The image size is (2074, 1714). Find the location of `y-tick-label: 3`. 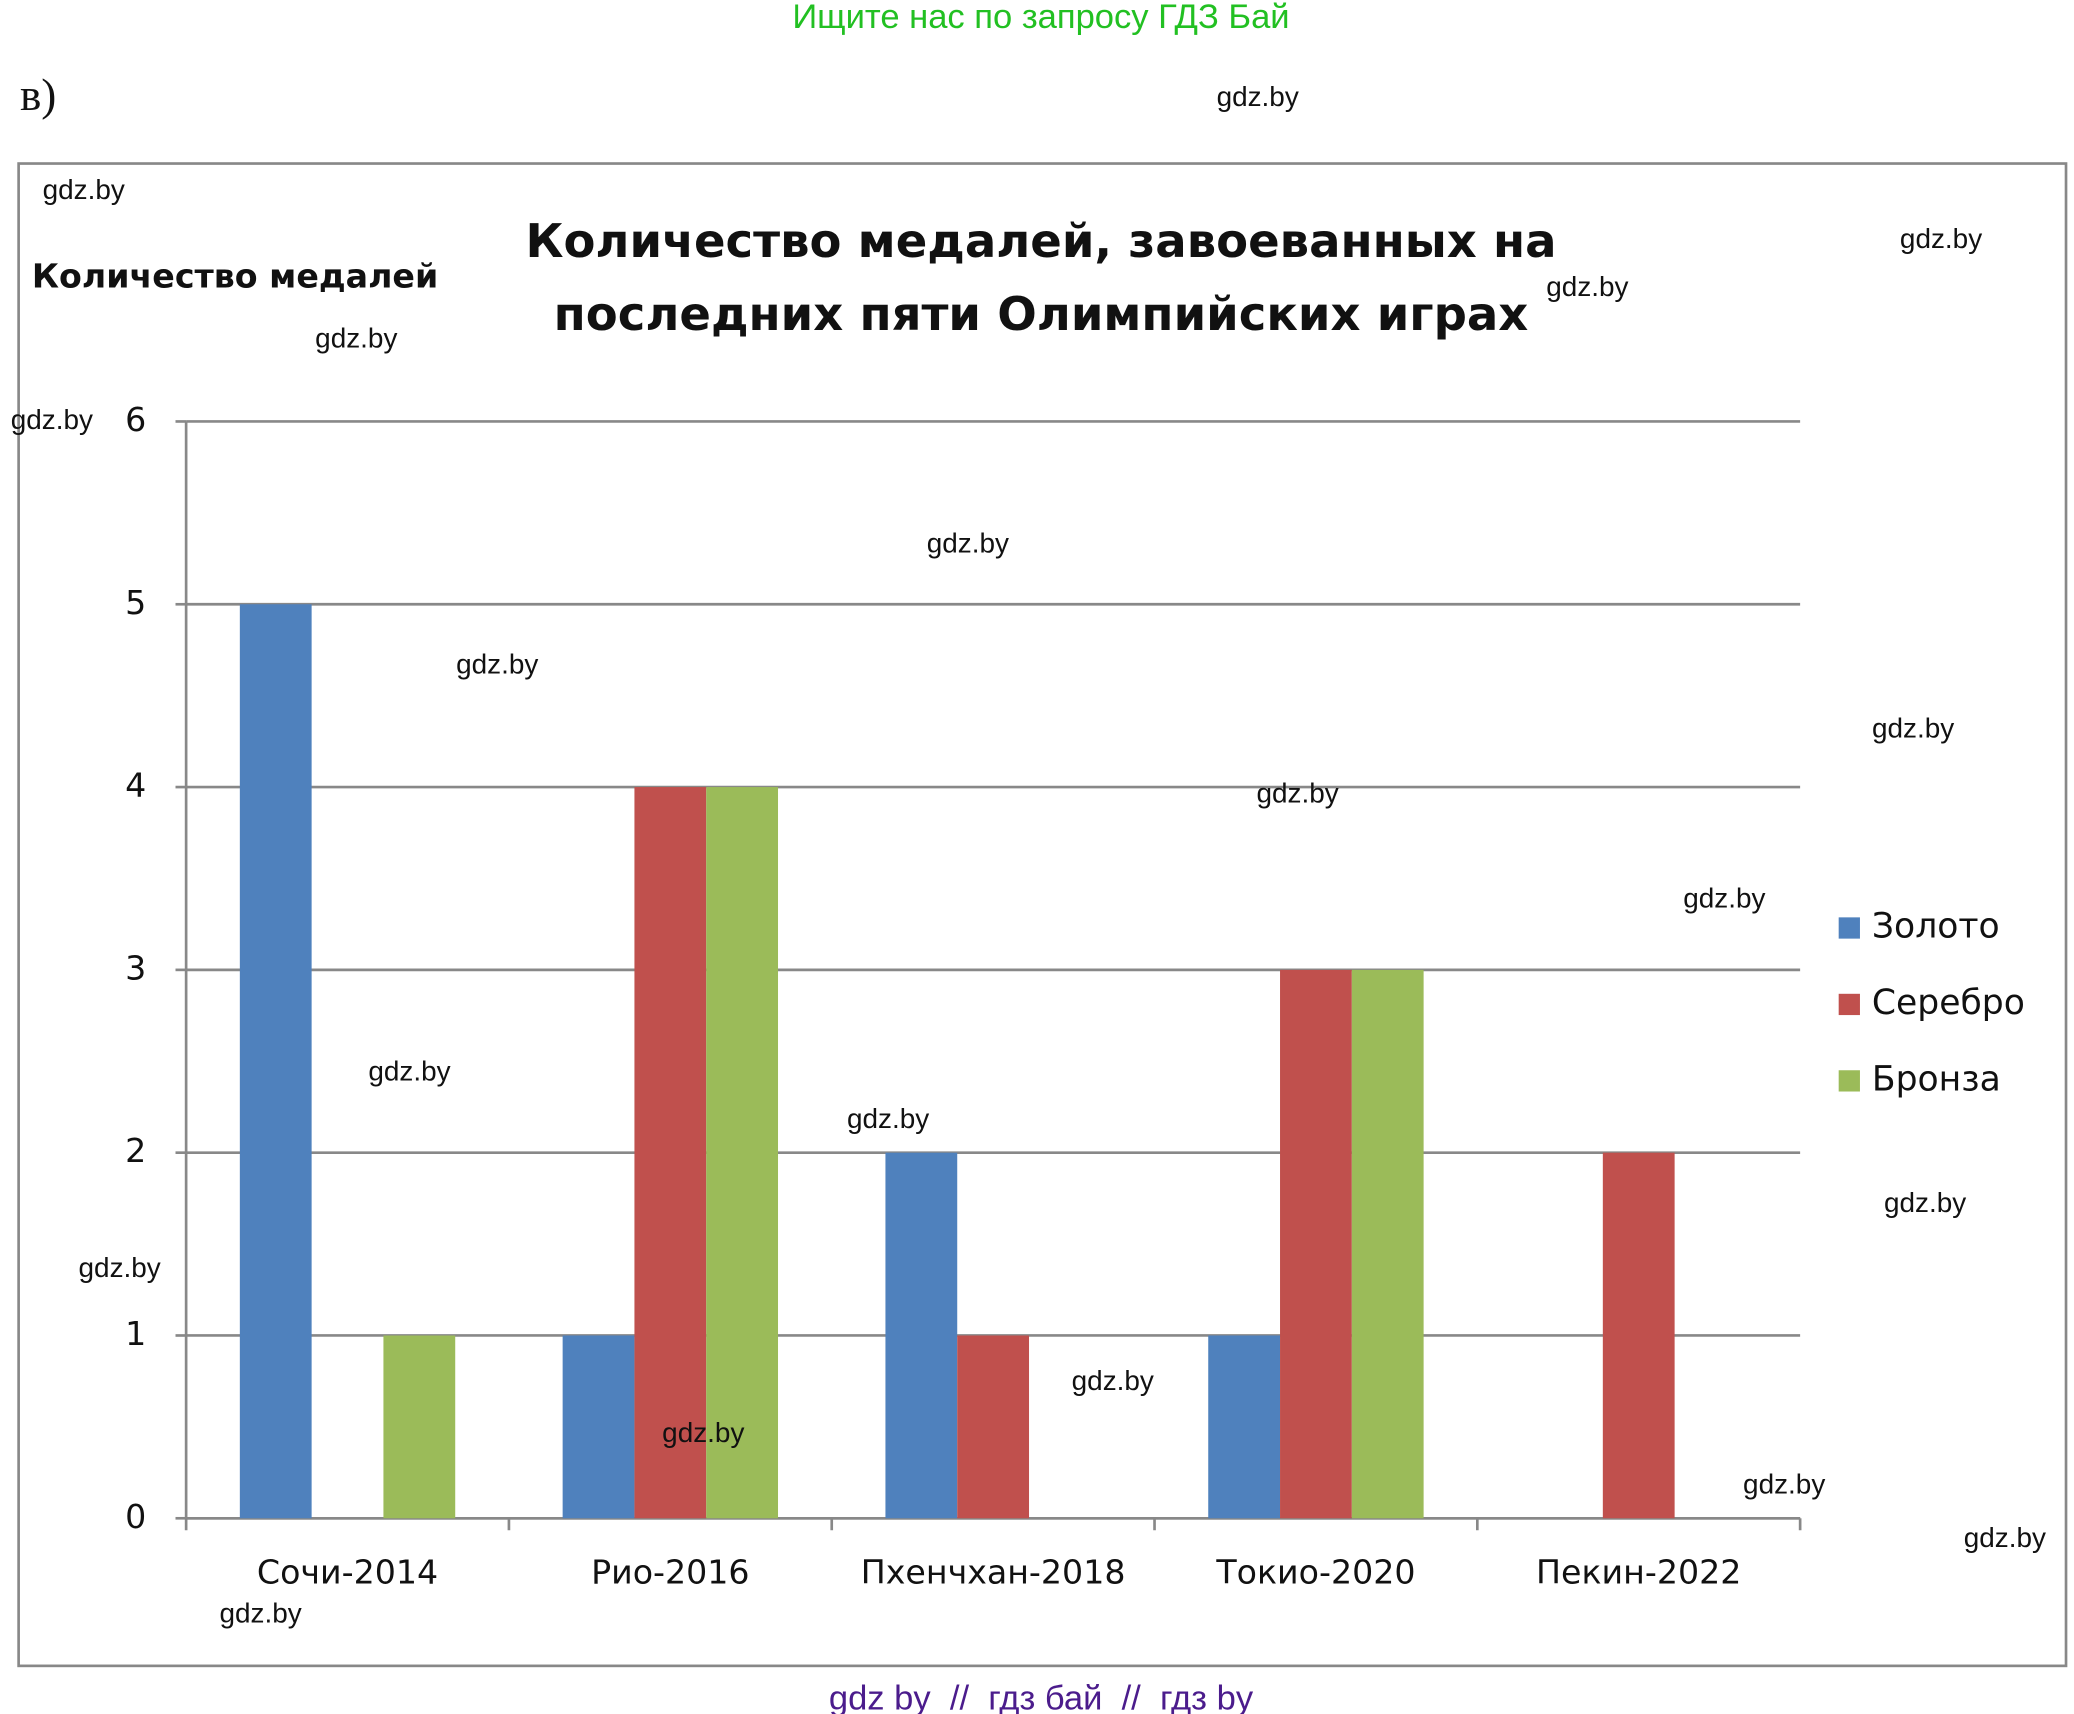

y-tick-label: 3 is located at coordinates (135, 967).